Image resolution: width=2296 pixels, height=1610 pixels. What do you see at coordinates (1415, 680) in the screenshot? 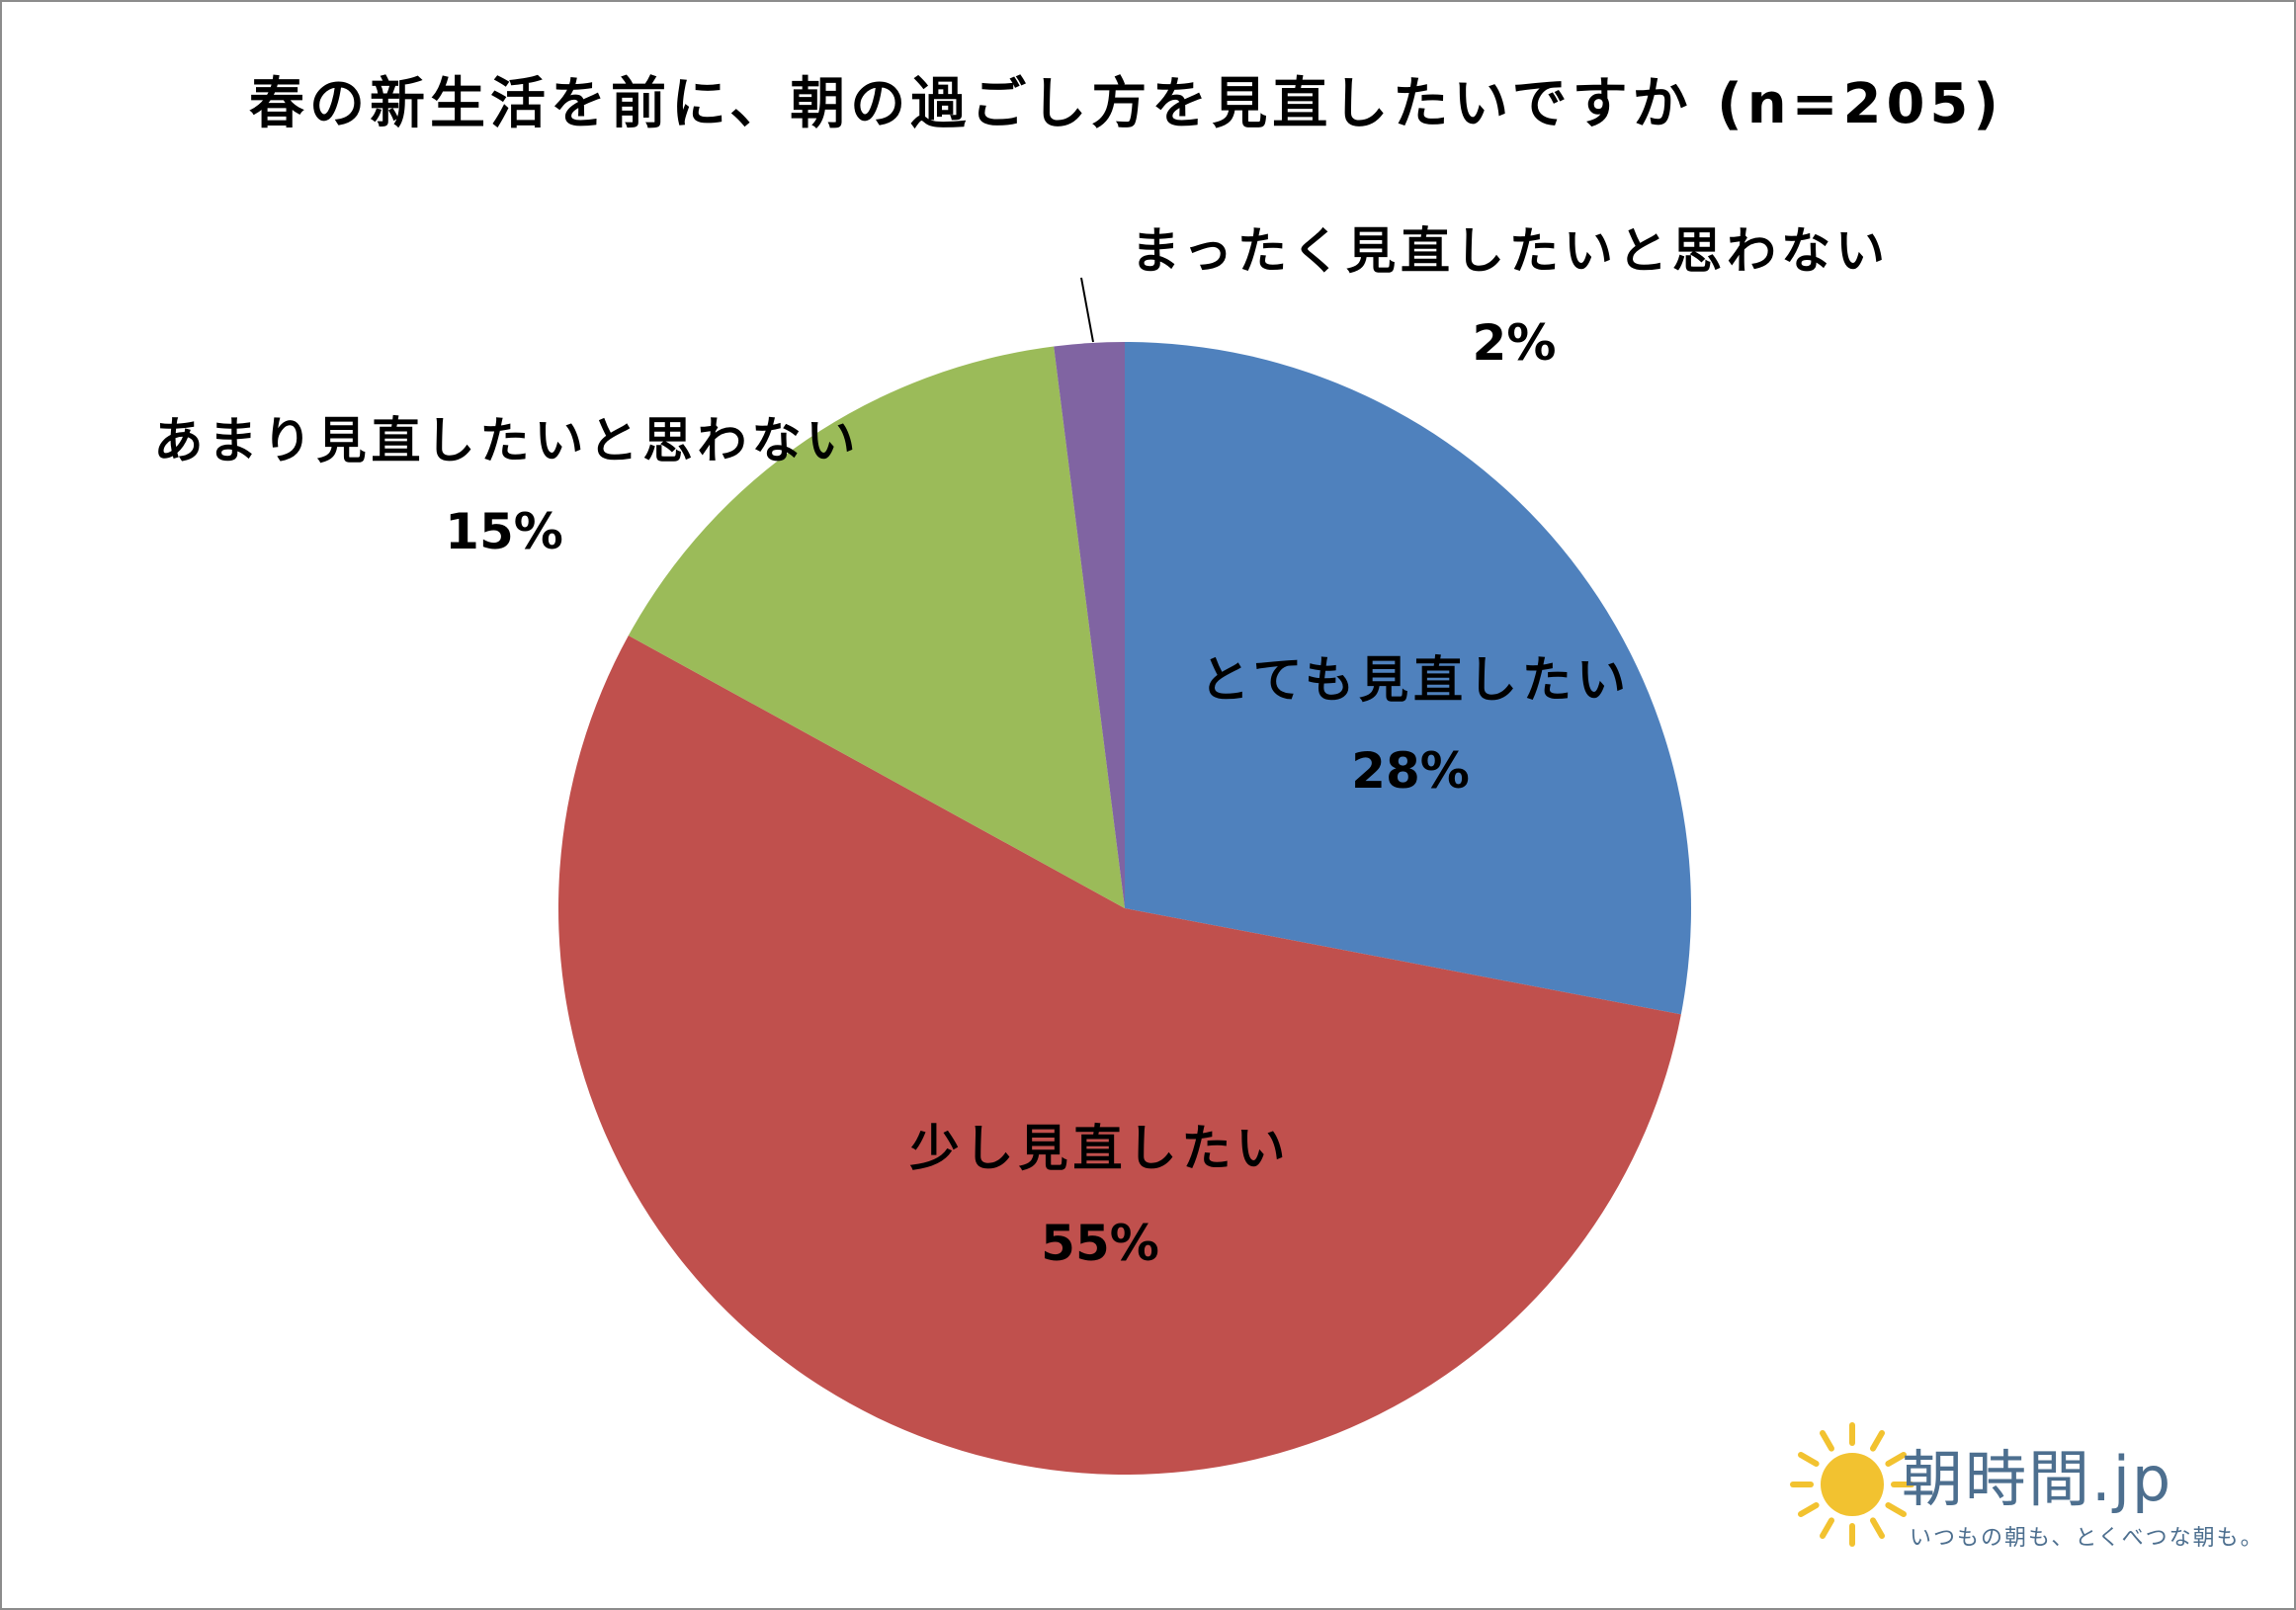
I see `slice-label-0: とても見直したい` at bounding box center [1415, 680].